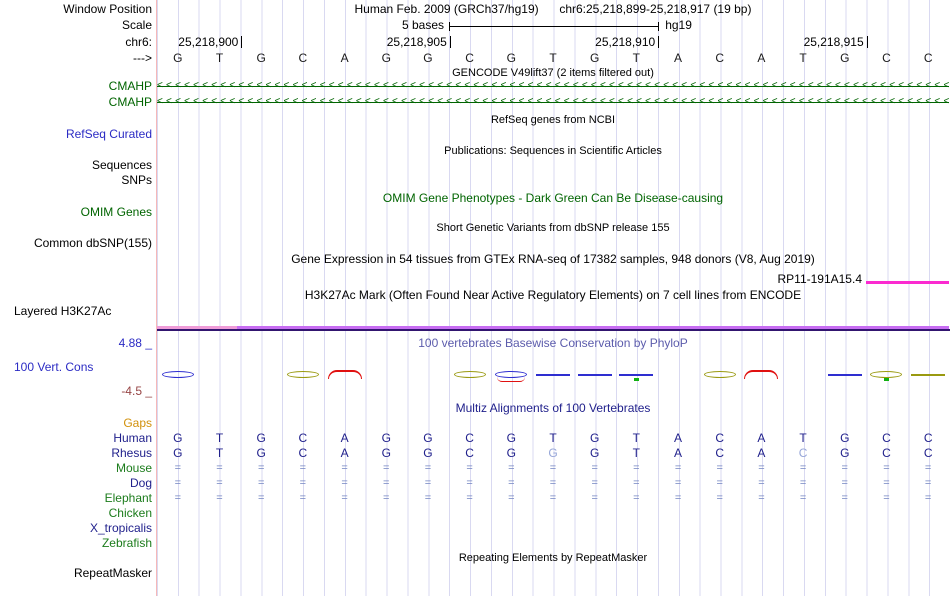 The height and width of the screenshot is (596, 950). What do you see at coordinates (553, 558) in the screenshot?
I see `repeatmasker-track-title: Repeating Elements by RepeatMasker` at bounding box center [553, 558].